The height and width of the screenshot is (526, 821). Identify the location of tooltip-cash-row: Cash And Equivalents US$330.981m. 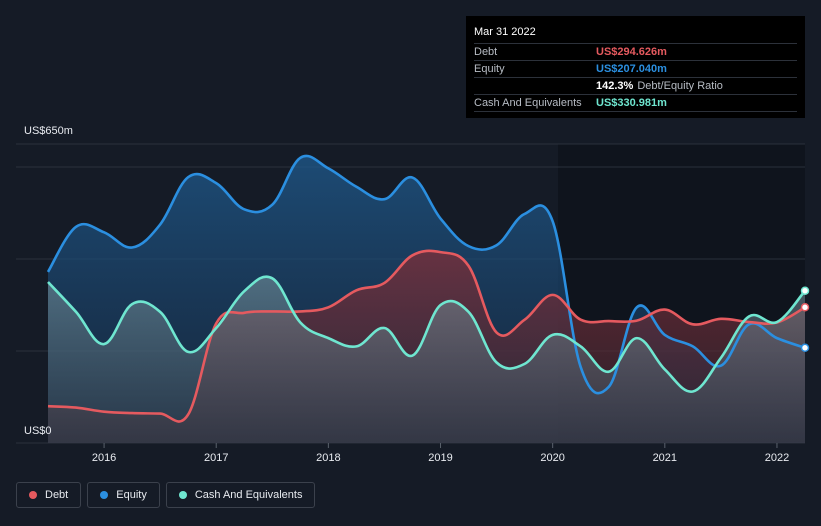
(635, 103).